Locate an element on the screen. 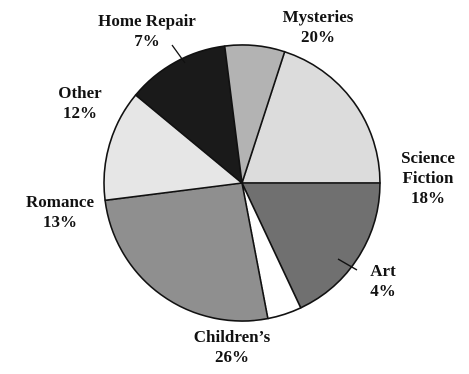  slice-percent: 26% is located at coordinates (232, 356).